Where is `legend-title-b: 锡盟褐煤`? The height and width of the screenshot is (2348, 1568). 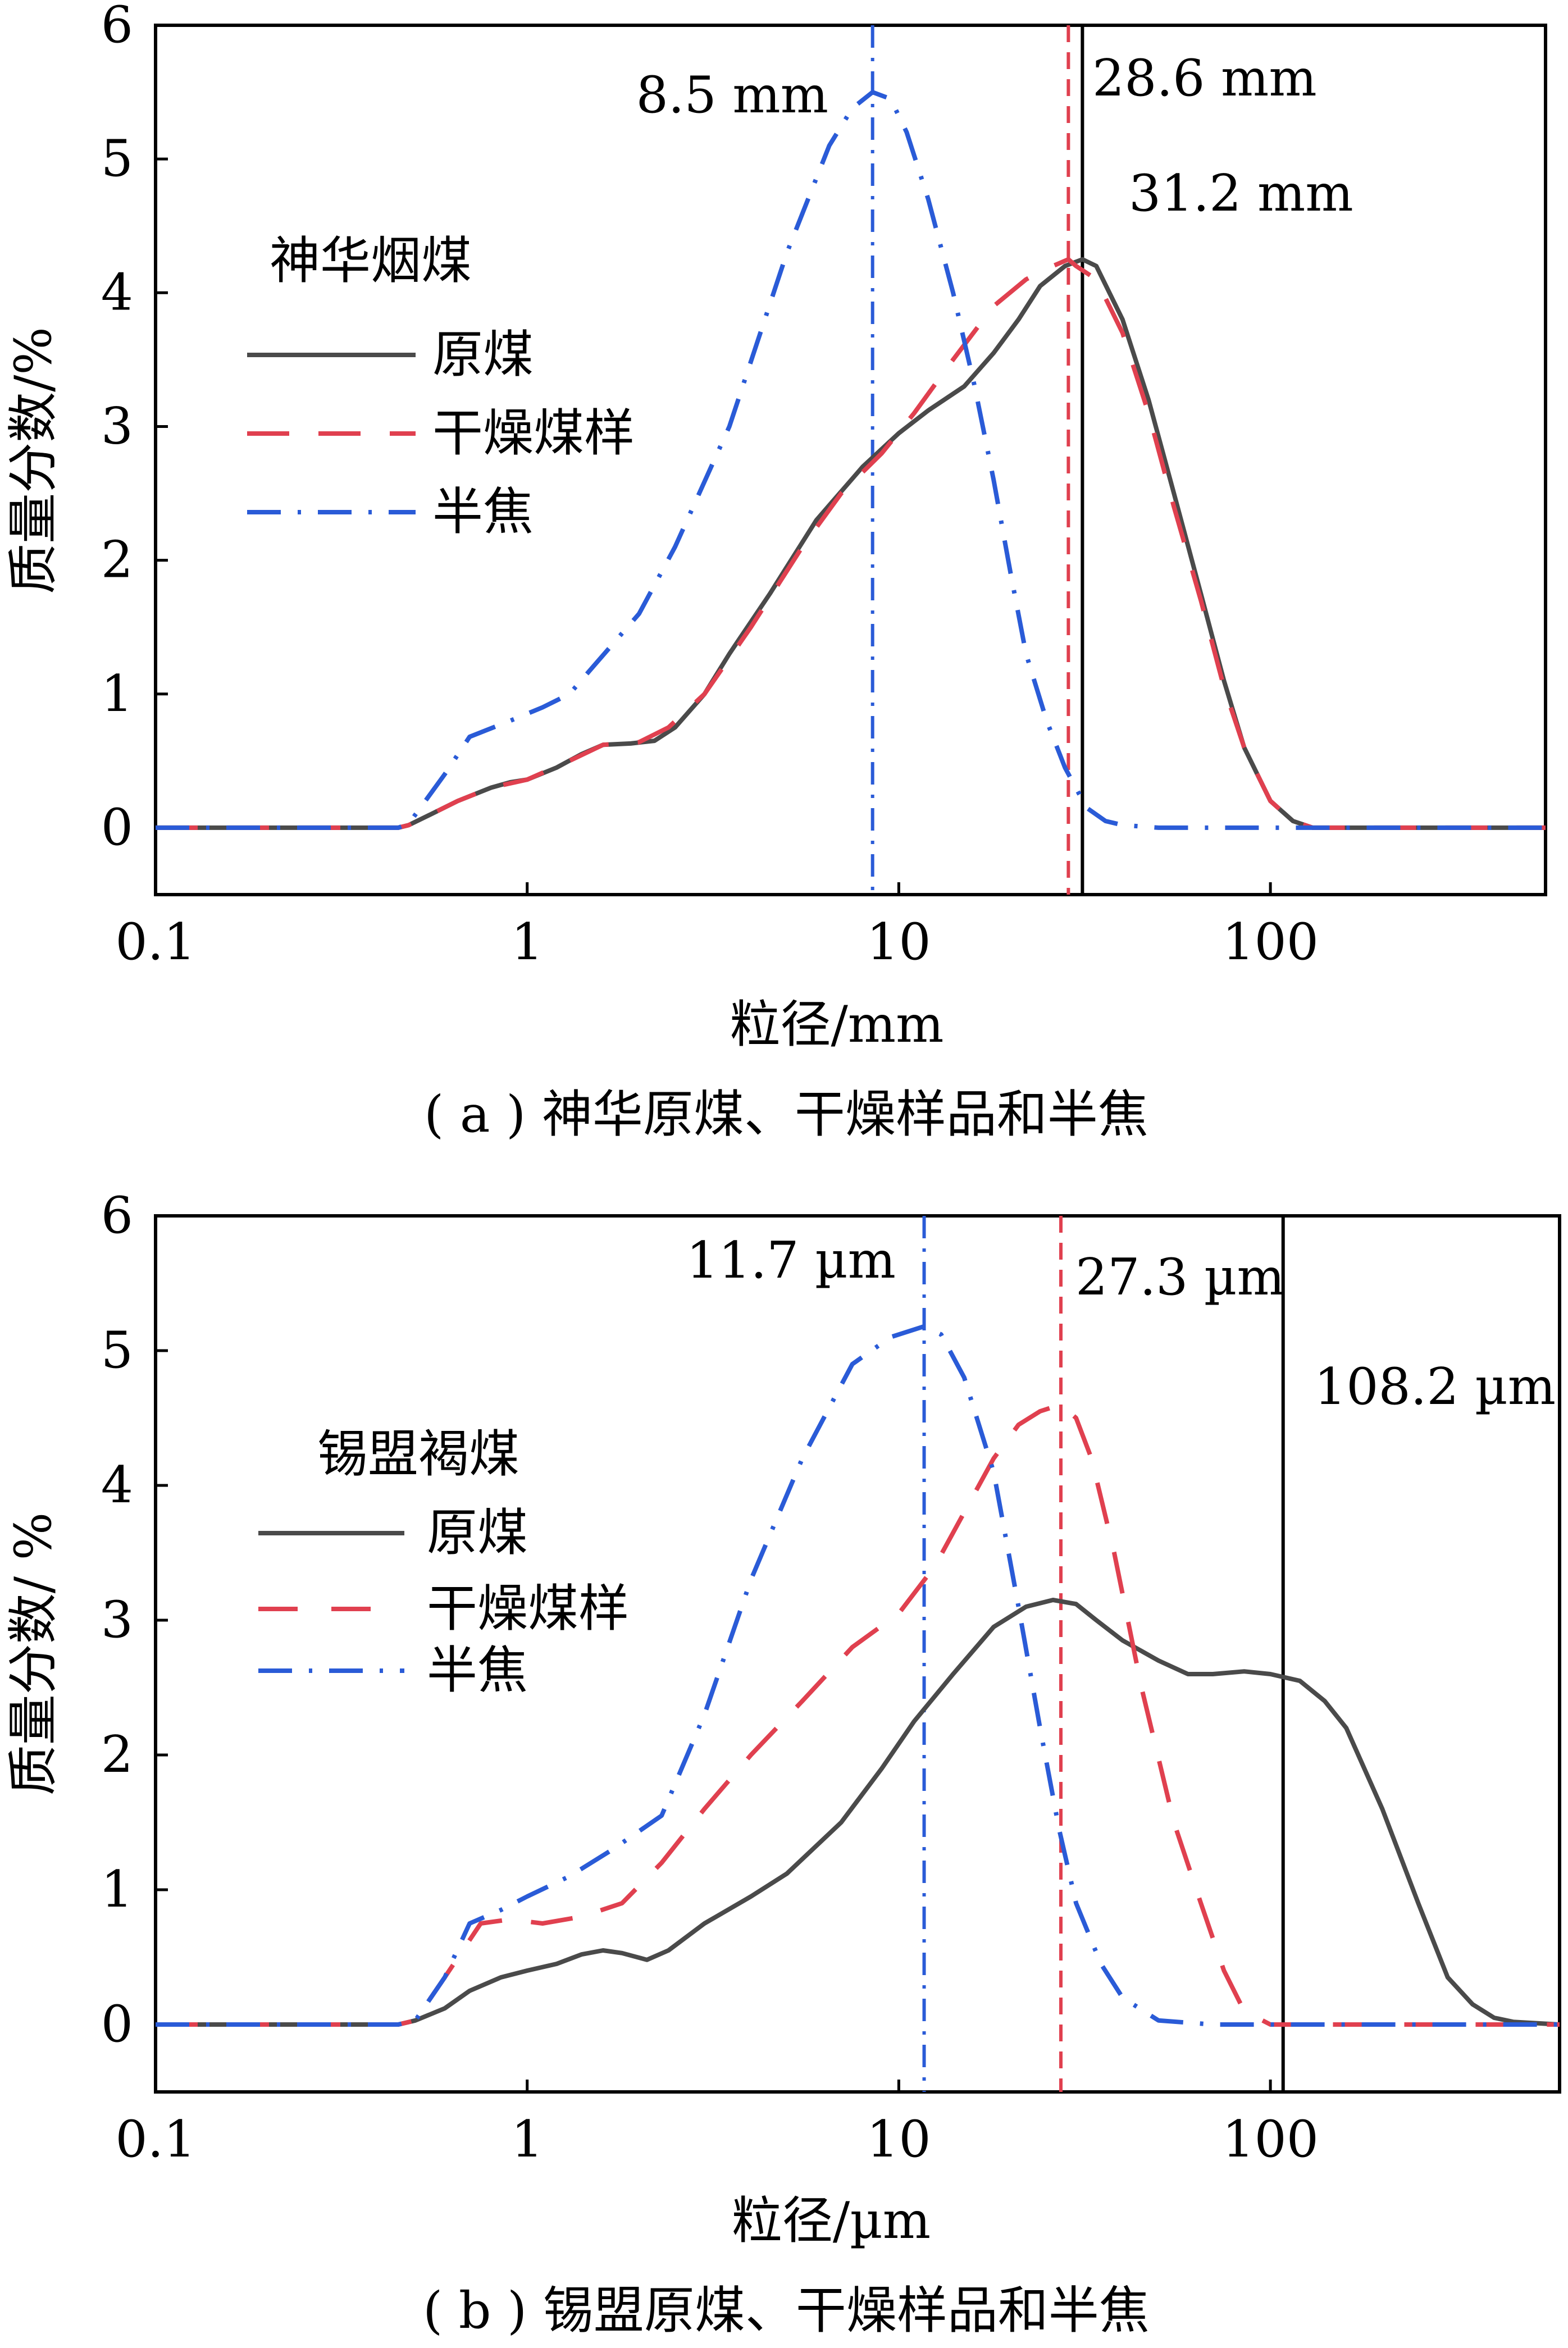 legend-title-b: 锡盟褐煤 is located at coordinates (418, 1454).